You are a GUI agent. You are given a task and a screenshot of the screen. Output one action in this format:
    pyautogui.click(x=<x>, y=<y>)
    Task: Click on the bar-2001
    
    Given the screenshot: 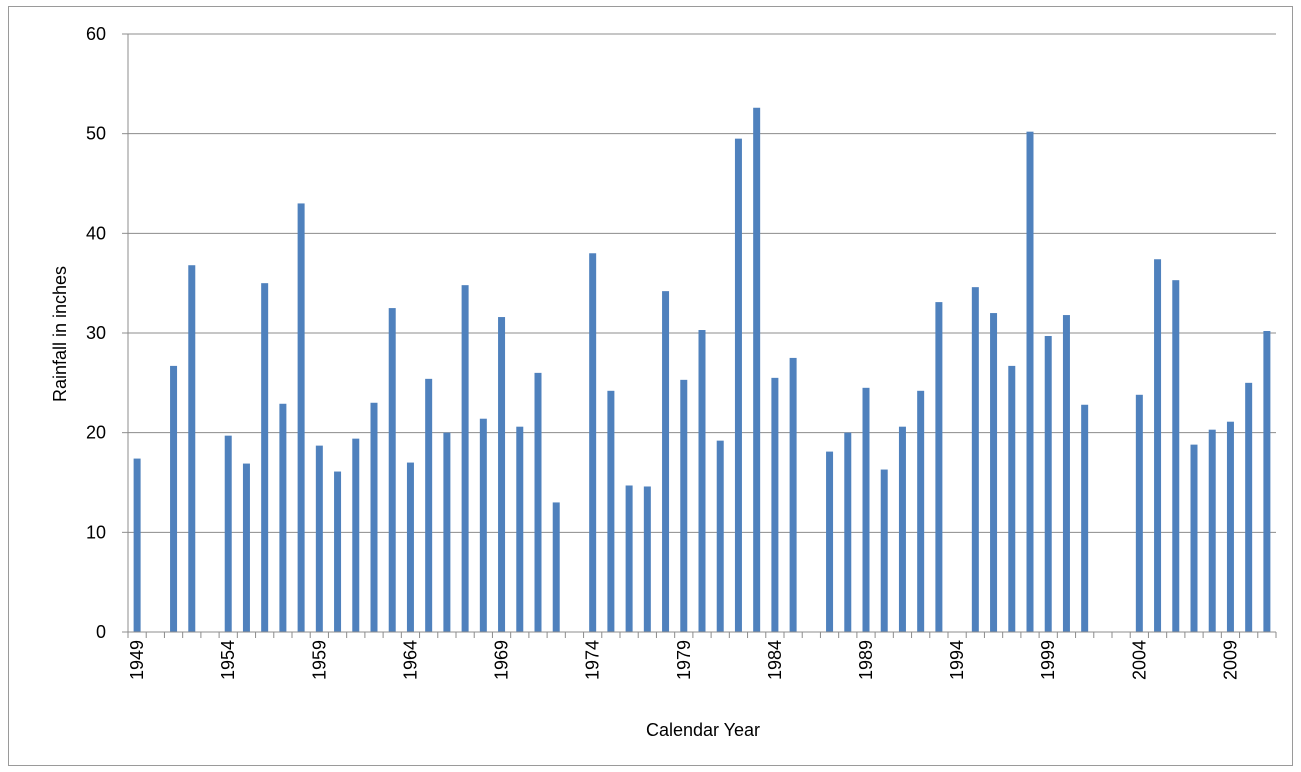 What is the action you would take?
    pyautogui.click(x=1085, y=518)
    